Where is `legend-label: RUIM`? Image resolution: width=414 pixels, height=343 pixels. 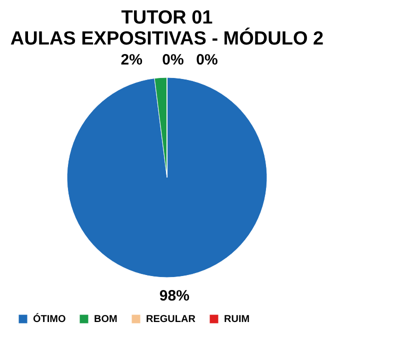 legend-label: RUIM is located at coordinates (237, 319).